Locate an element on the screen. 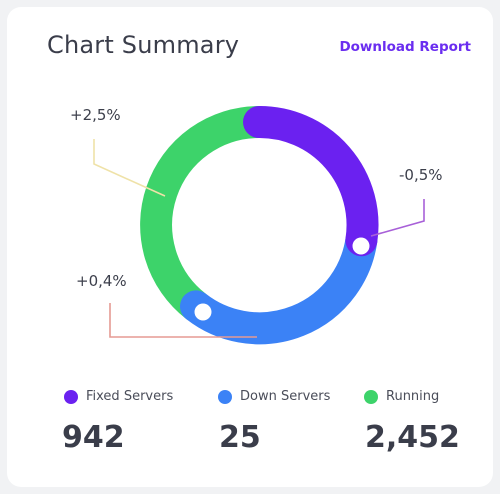 This screenshot has width=500, height=494. segment-marker-fixed is located at coordinates (361, 246).